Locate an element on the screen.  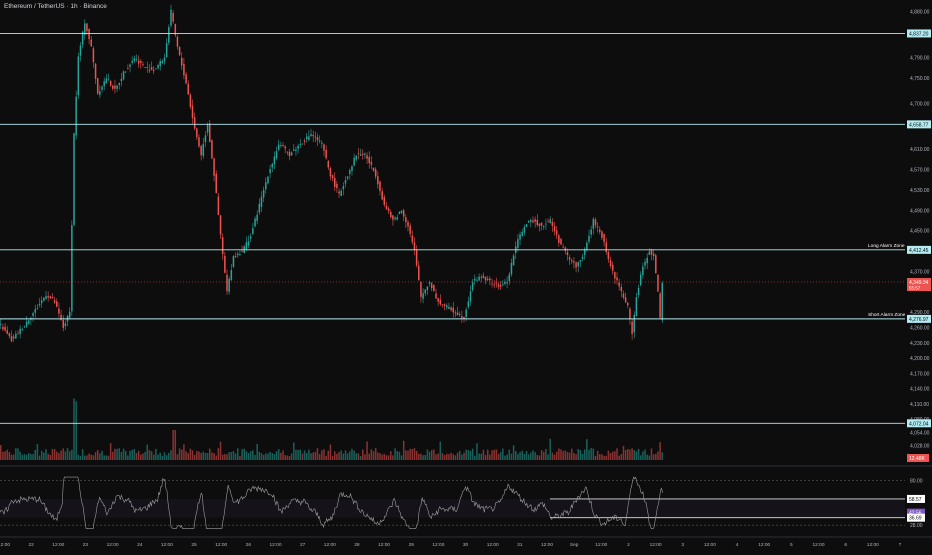
y-tick-label: 4,028.00 is located at coordinates (920, 447).